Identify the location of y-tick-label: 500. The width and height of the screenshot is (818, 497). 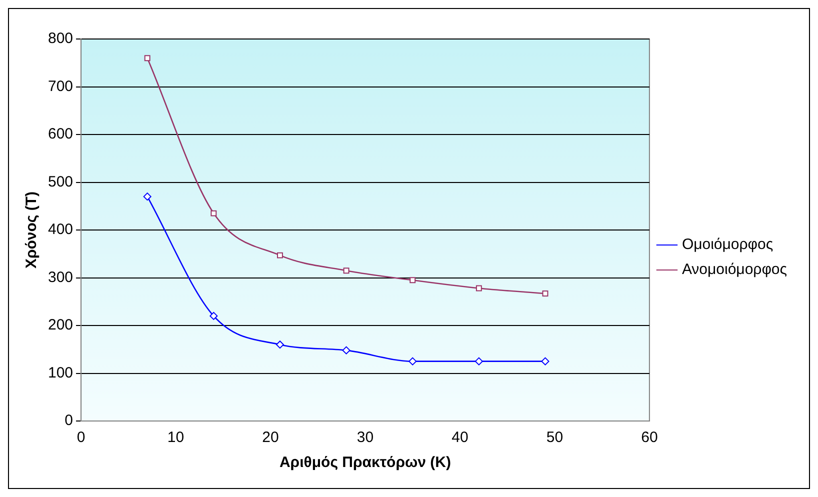
(61, 181).